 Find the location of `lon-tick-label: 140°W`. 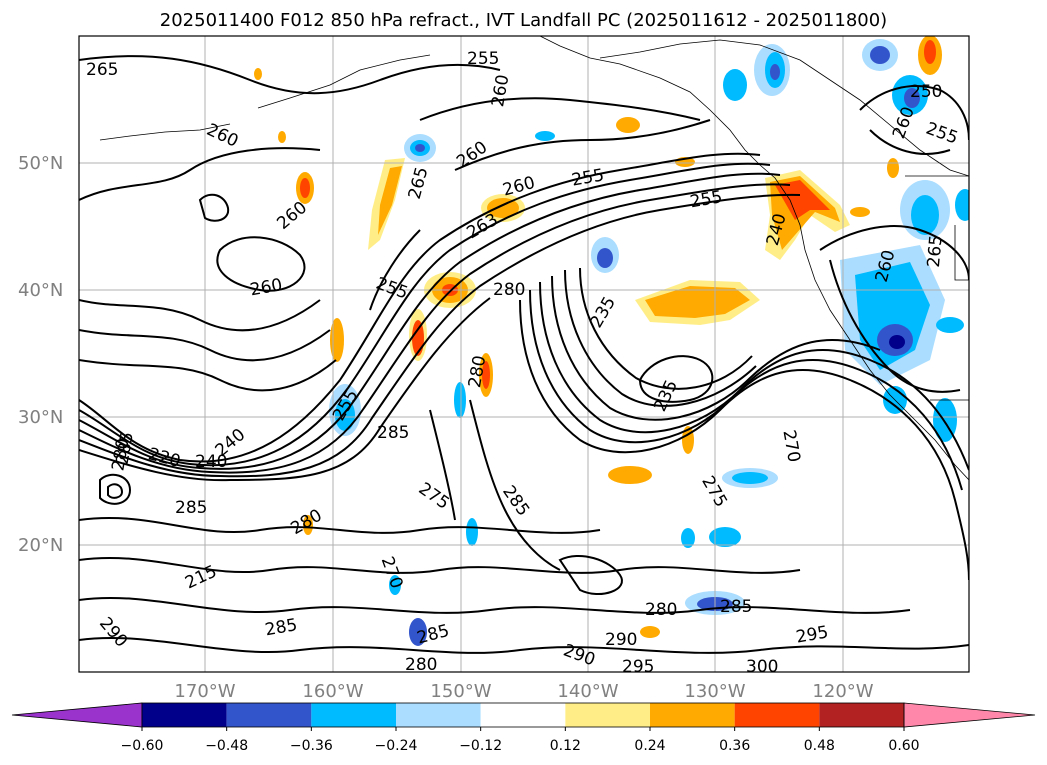

lon-tick-label: 140°W is located at coordinates (587, 691).